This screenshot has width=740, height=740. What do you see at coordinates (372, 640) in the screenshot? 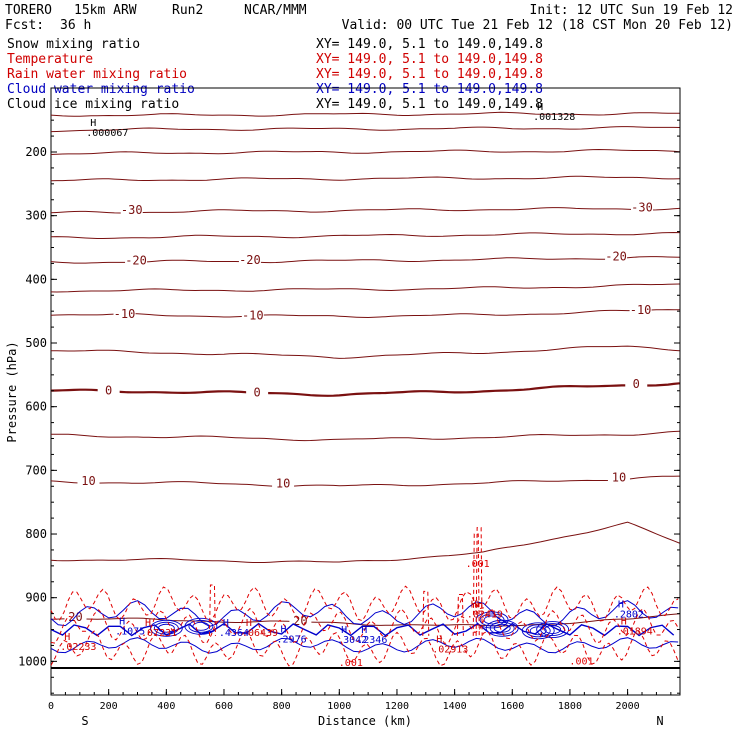
I see `max-value: .2346` at bounding box center [372, 640].